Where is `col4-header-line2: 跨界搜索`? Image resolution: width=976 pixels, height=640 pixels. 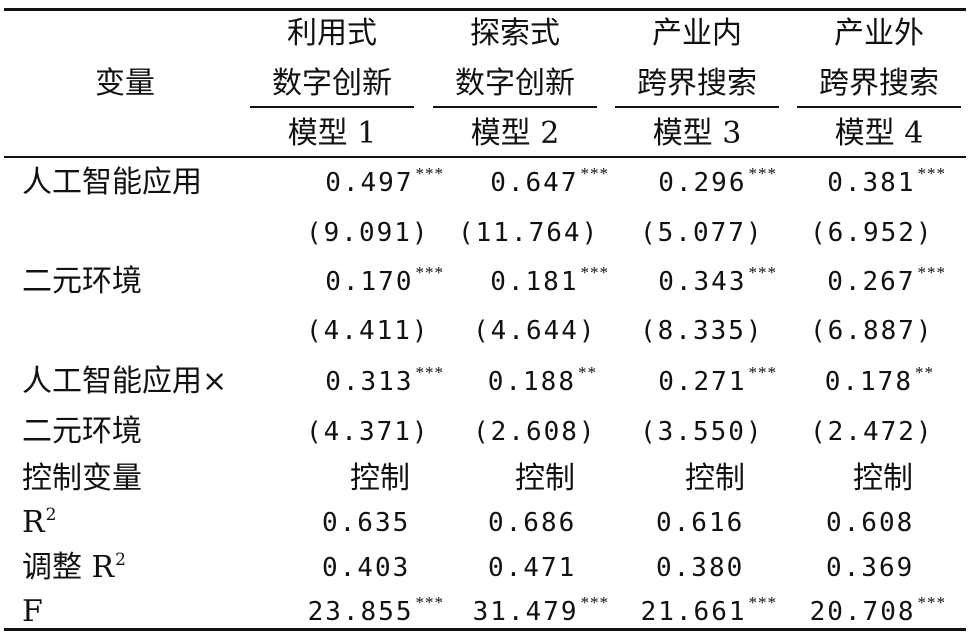
col4-header-line2: 跨界搜索 is located at coordinates (879, 83).